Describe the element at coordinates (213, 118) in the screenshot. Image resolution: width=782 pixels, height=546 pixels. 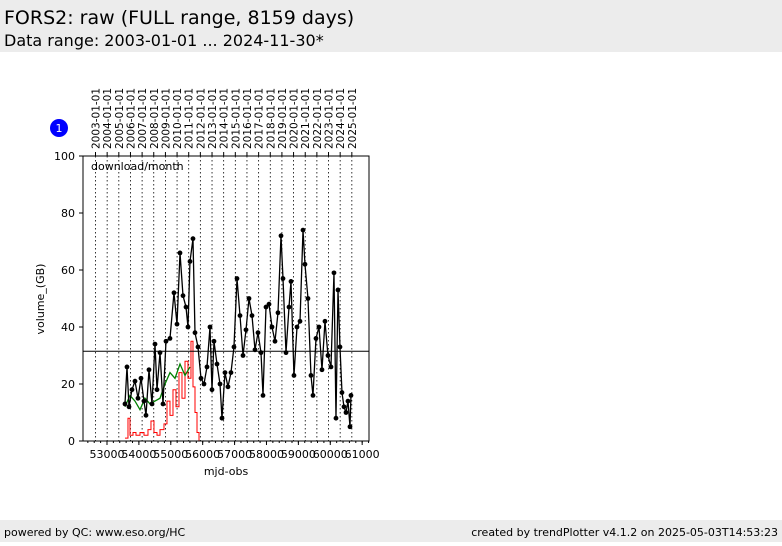
I see `x2-tick-label: 2013-01-01` at that location.